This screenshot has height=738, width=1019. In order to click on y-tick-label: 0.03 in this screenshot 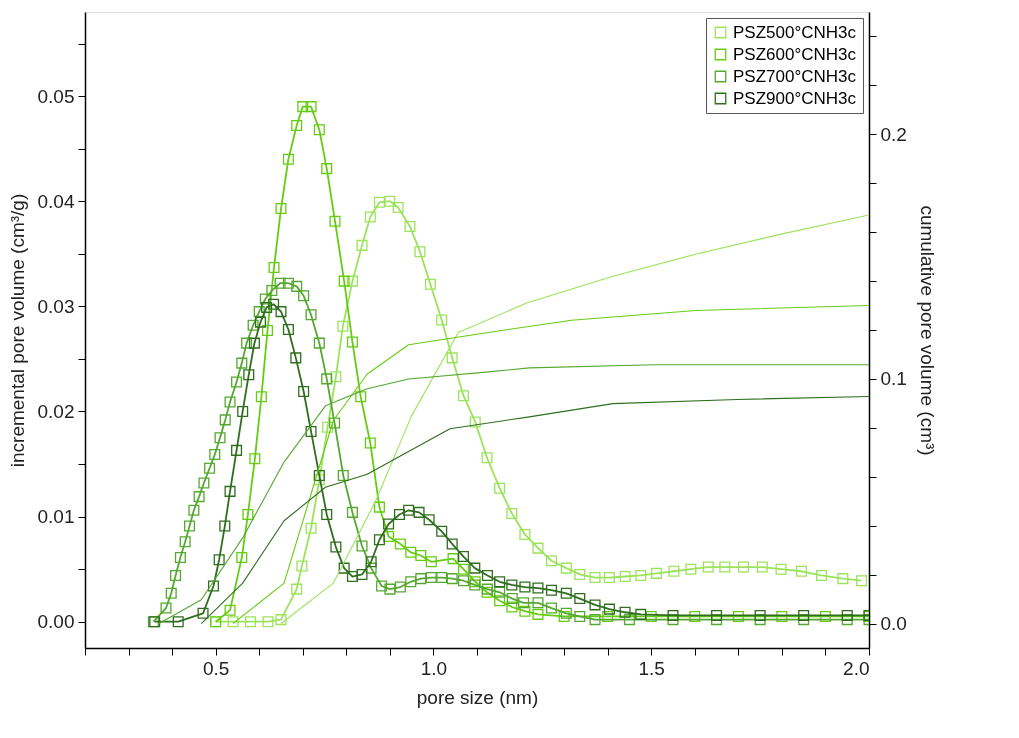, I will do `click(56, 306)`.